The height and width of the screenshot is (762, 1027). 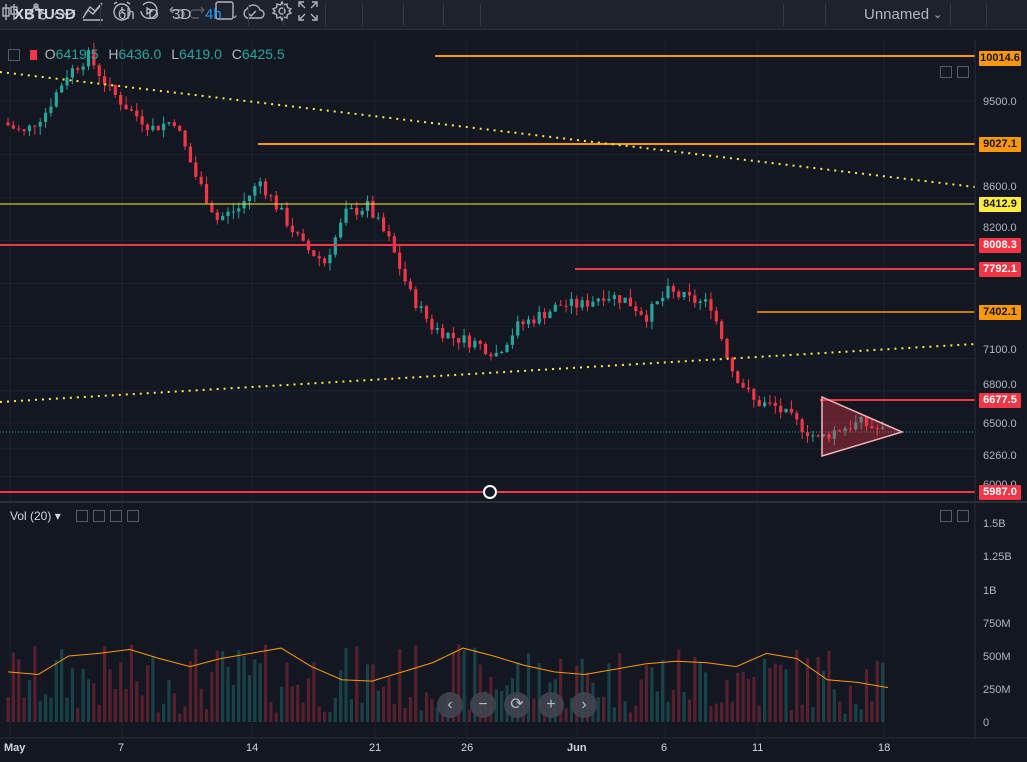 I want to click on layout-dropdown-icon: ⌄, so click(x=938, y=15).